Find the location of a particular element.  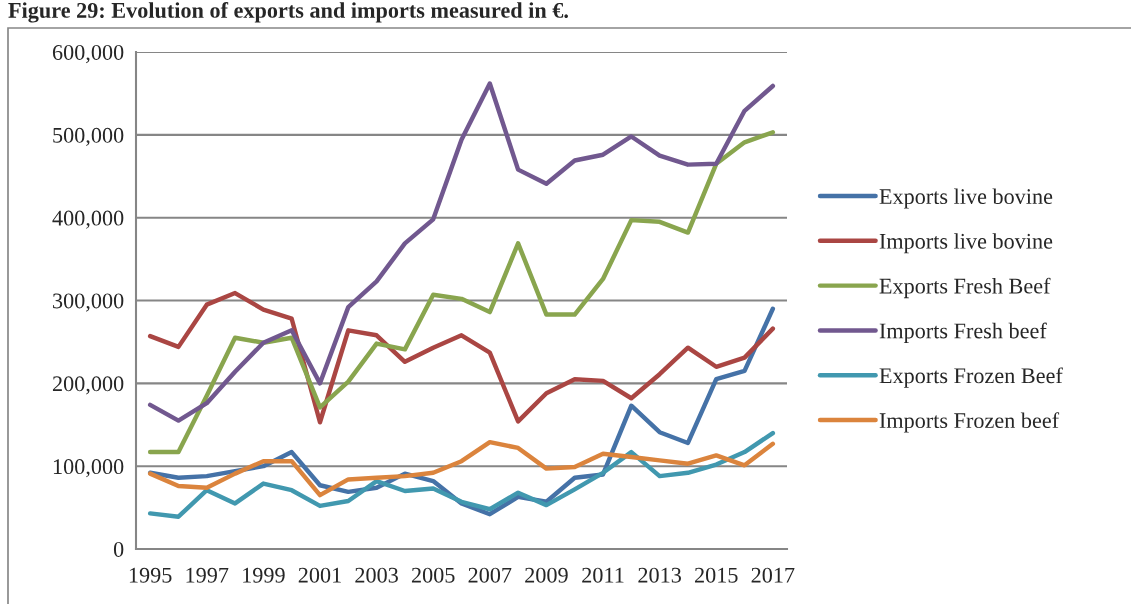

y-tick-label: 600,000 is located at coordinates (88, 54).